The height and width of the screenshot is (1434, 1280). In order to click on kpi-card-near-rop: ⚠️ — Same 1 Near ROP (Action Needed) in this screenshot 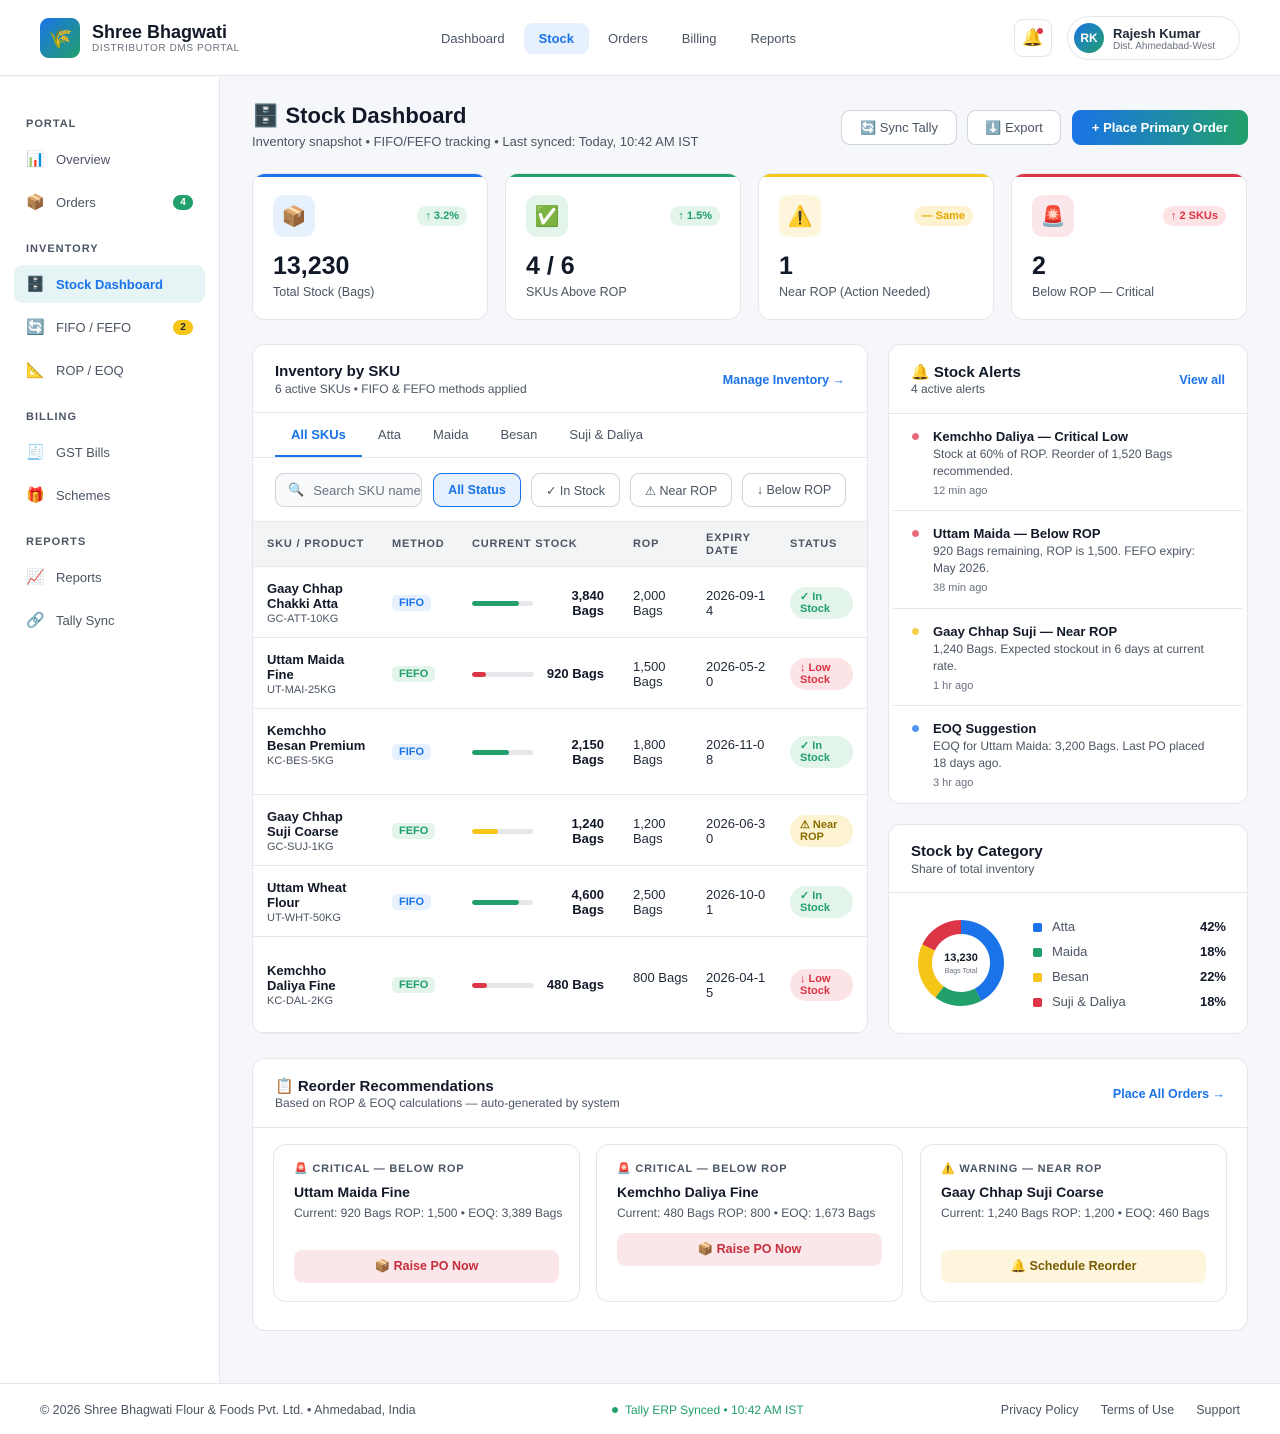, I will do `click(876, 246)`.